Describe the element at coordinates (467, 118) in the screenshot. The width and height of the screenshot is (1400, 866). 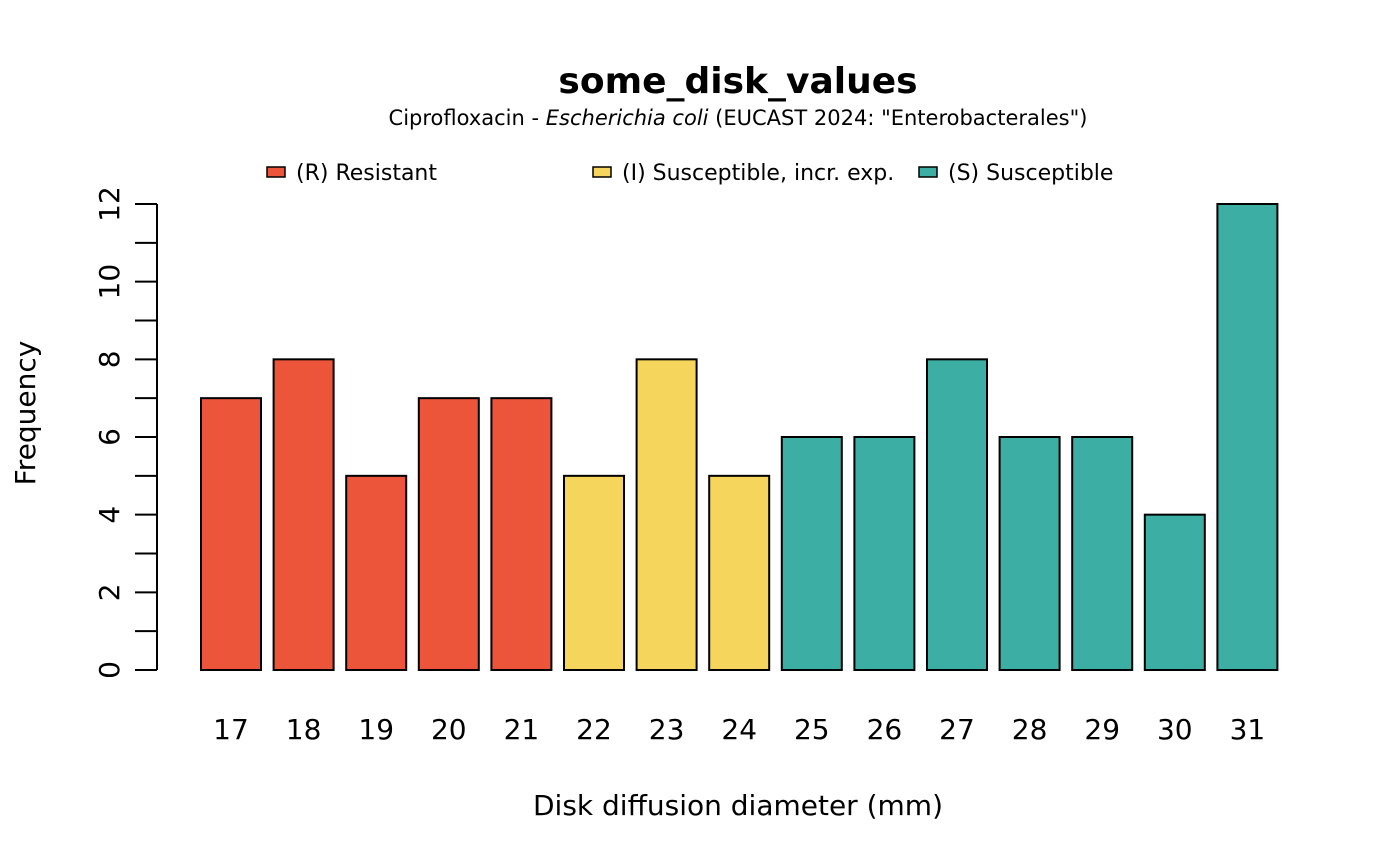
I see `subtitle-antibiotic: Ciprofloxacin -` at that location.